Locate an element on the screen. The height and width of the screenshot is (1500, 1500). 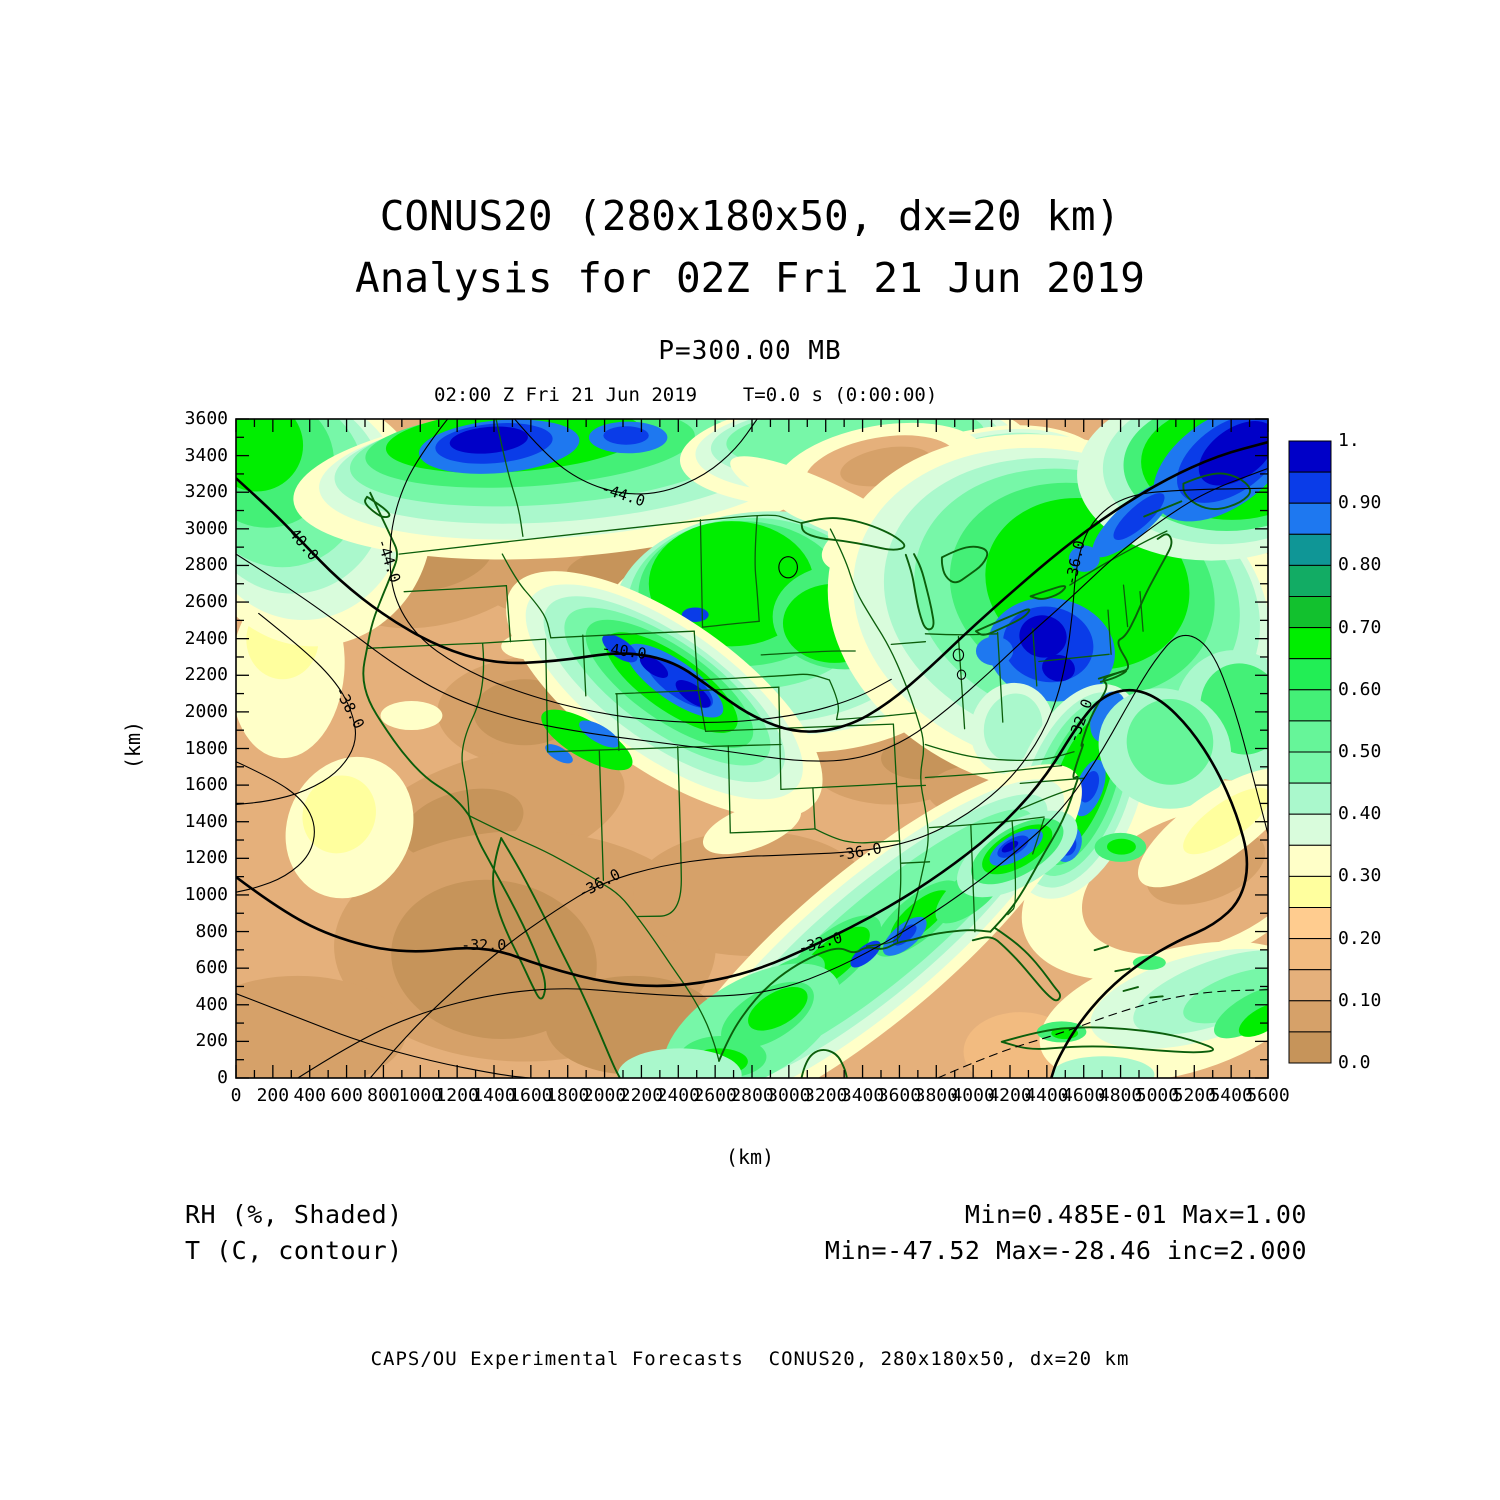
y-tick-label: 2200 is located at coordinates (206, 675).